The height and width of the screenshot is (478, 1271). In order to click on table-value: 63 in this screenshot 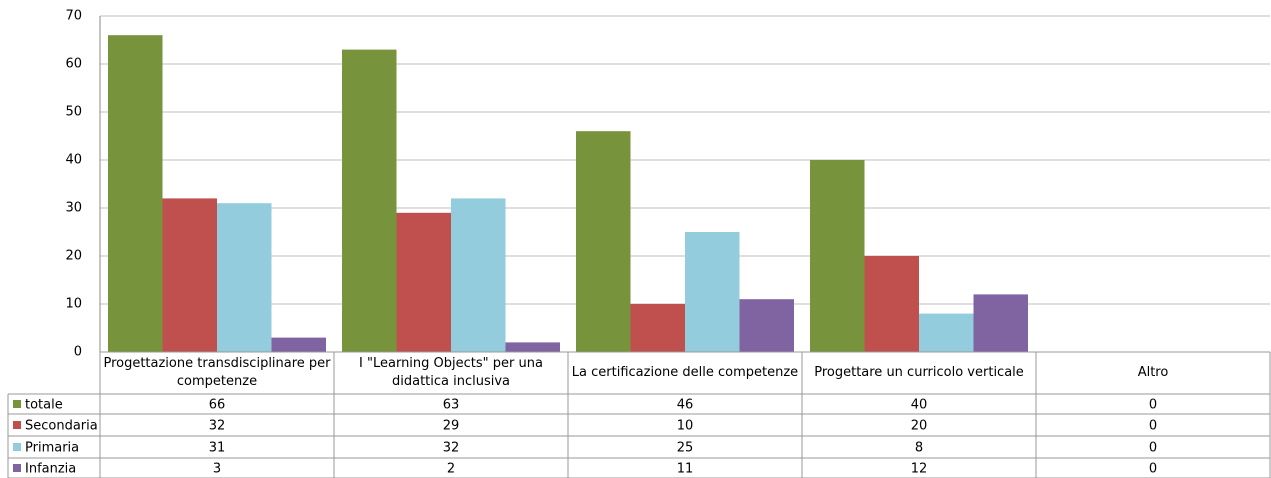, I will do `click(451, 405)`.